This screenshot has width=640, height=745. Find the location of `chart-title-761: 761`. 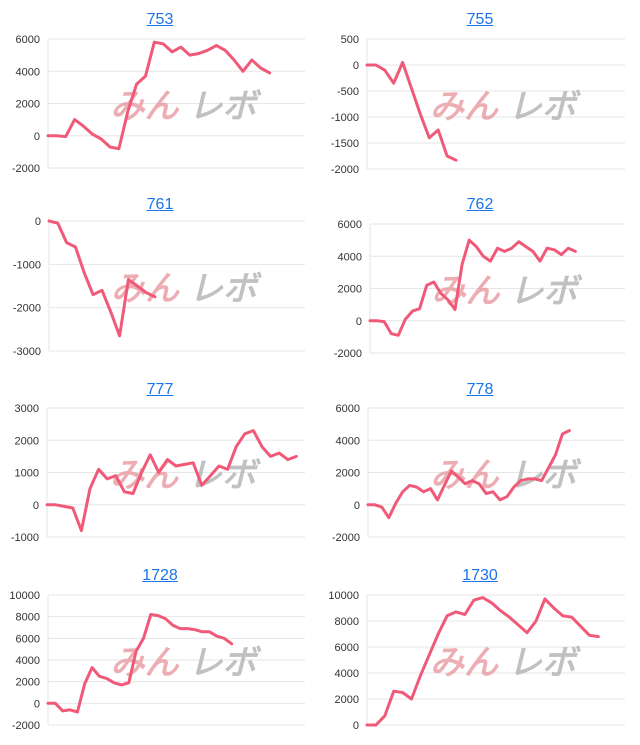

chart-title-761: 761 is located at coordinates (160, 204).